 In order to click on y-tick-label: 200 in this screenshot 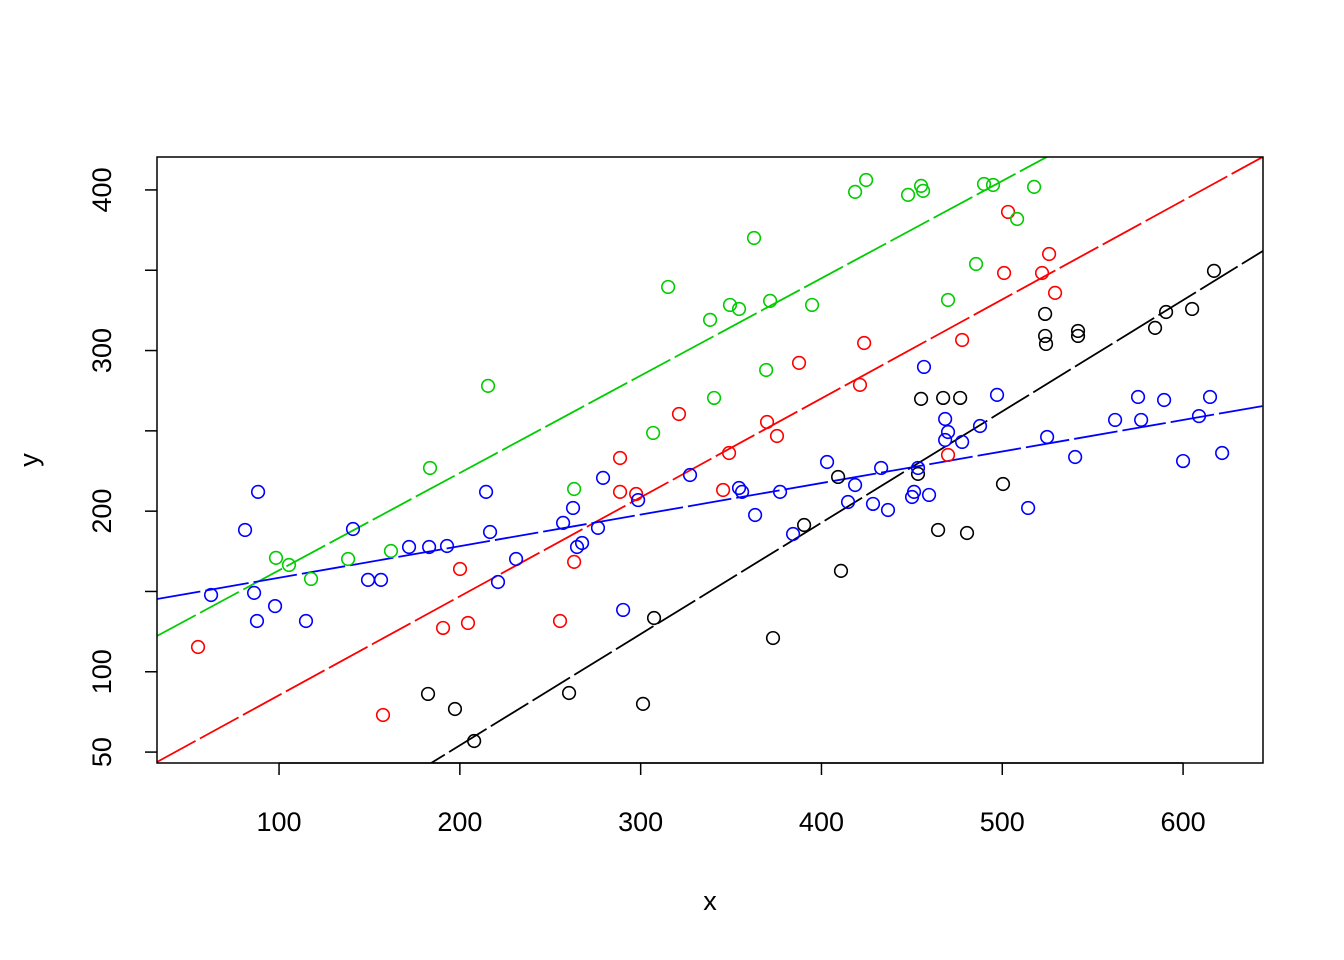, I will do `click(102, 511)`.